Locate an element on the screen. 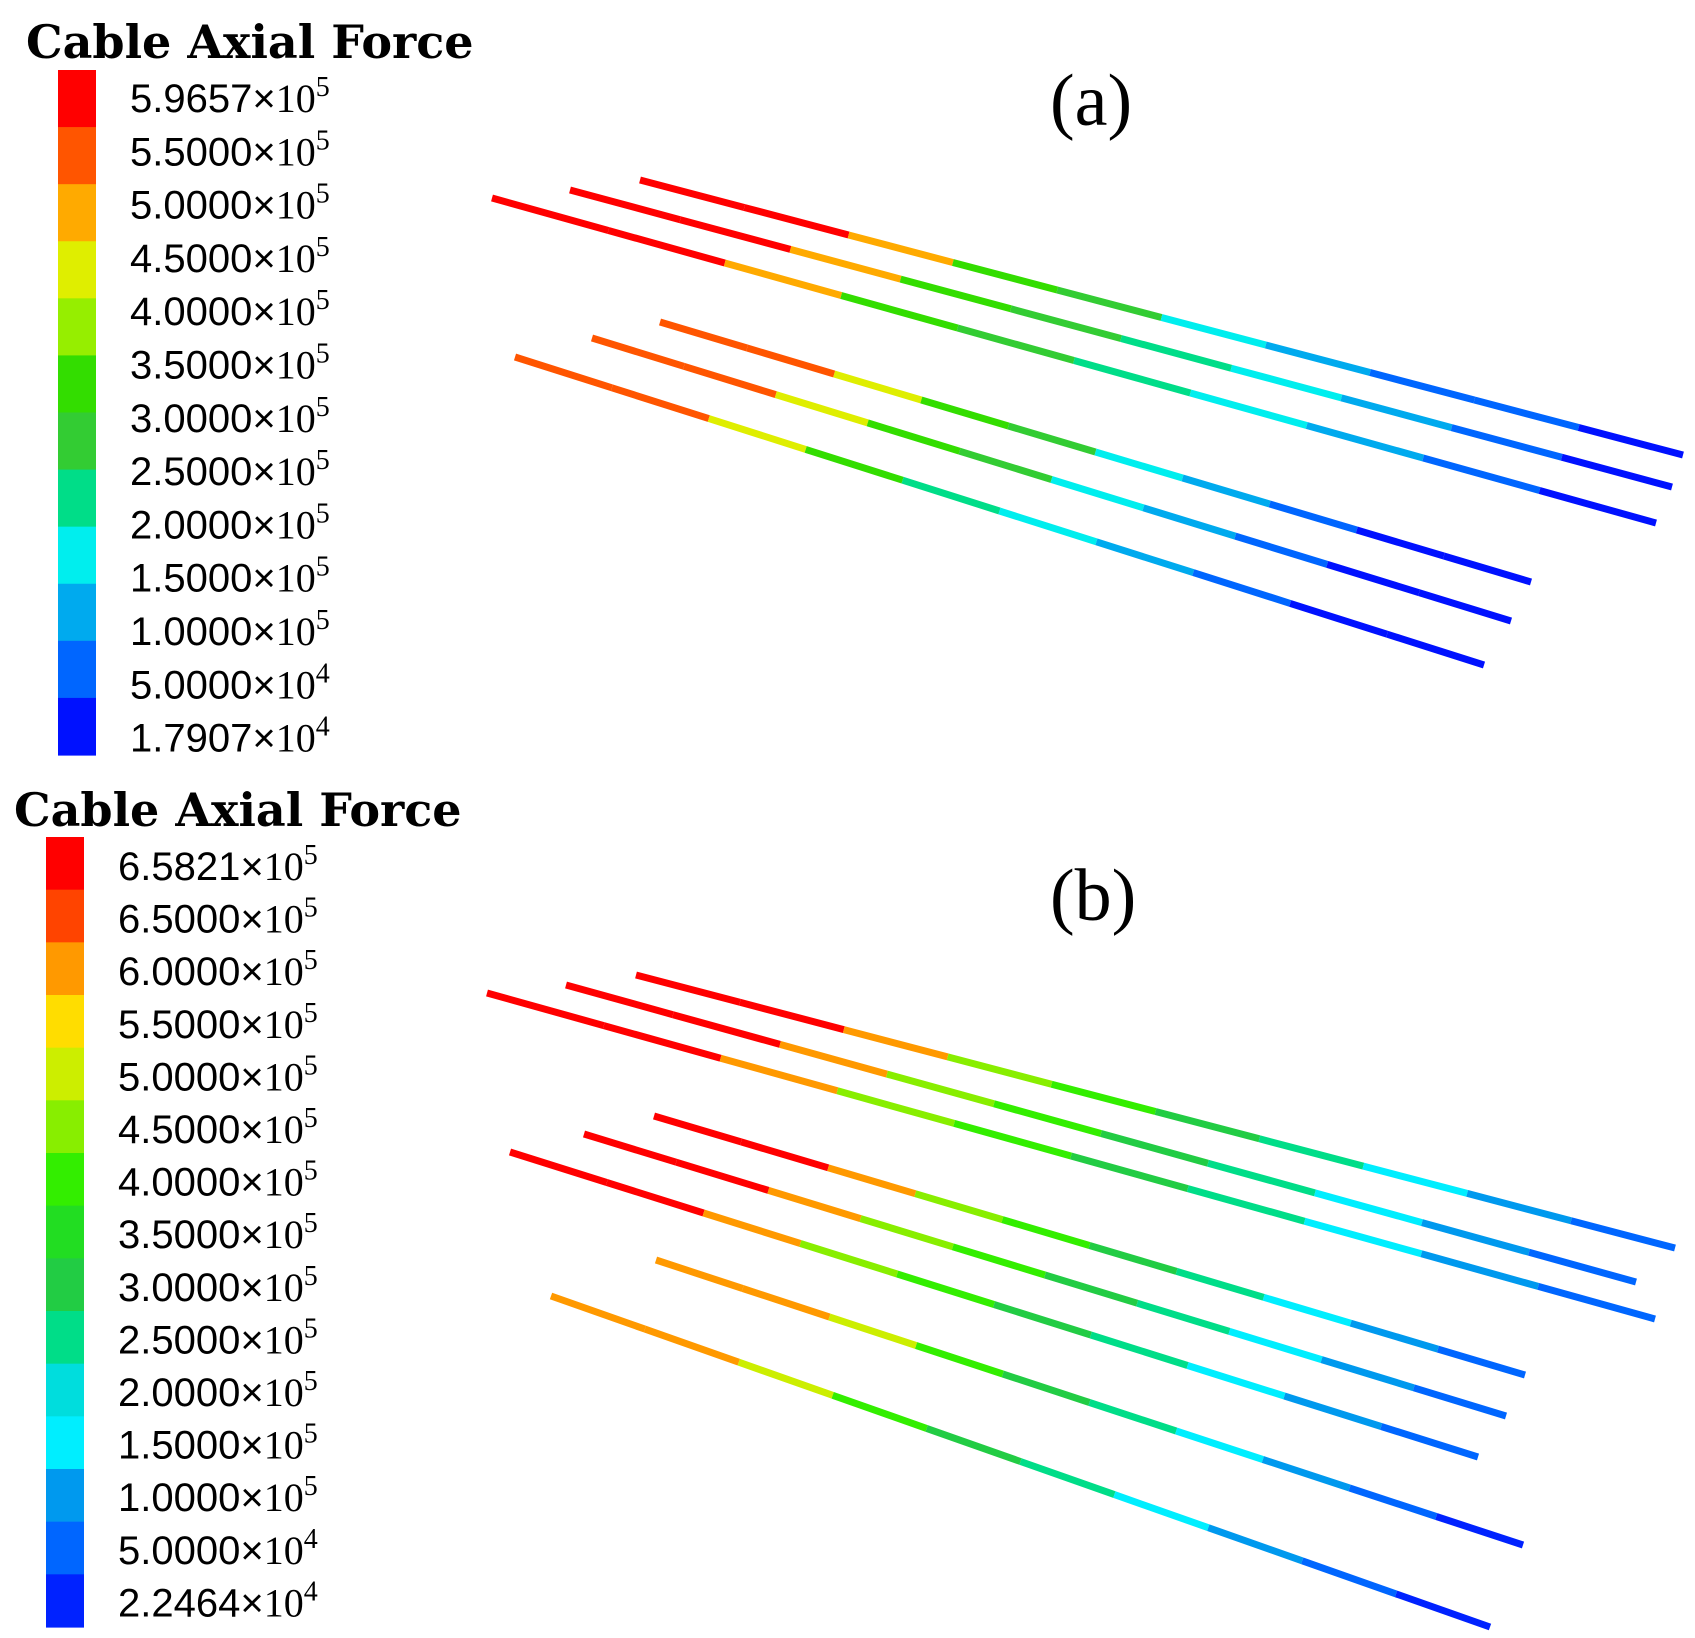  colorbar-a-tick-label: 5.0000×10⁴ is located at coordinates (230, 682).